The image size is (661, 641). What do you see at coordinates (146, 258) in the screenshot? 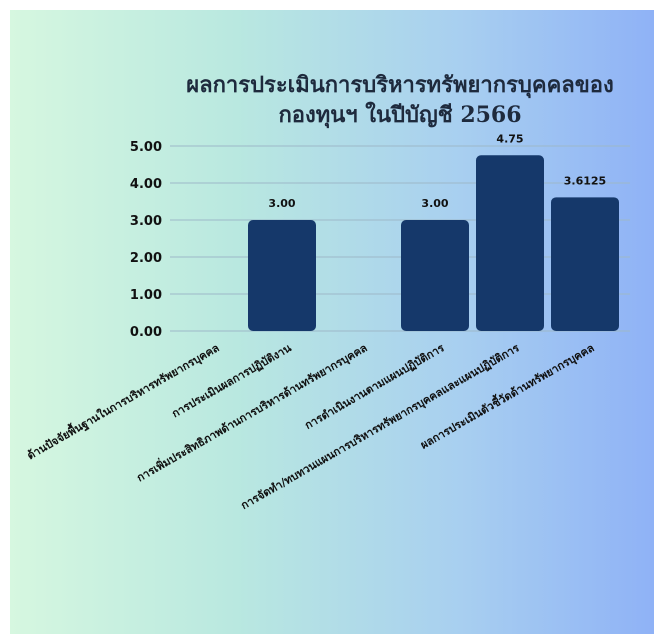
I see `y-tick-label: 2.00` at bounding box center [146, 258].